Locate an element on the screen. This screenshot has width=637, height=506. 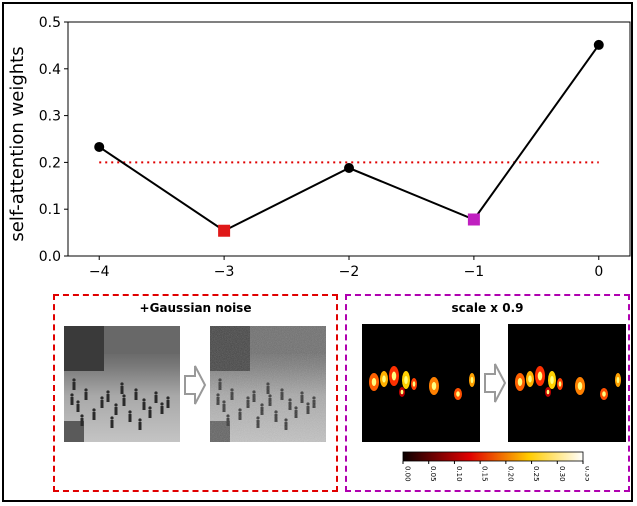
x-axis: −4 −3 −2 −1 0 is located at coordinates (346, 268).